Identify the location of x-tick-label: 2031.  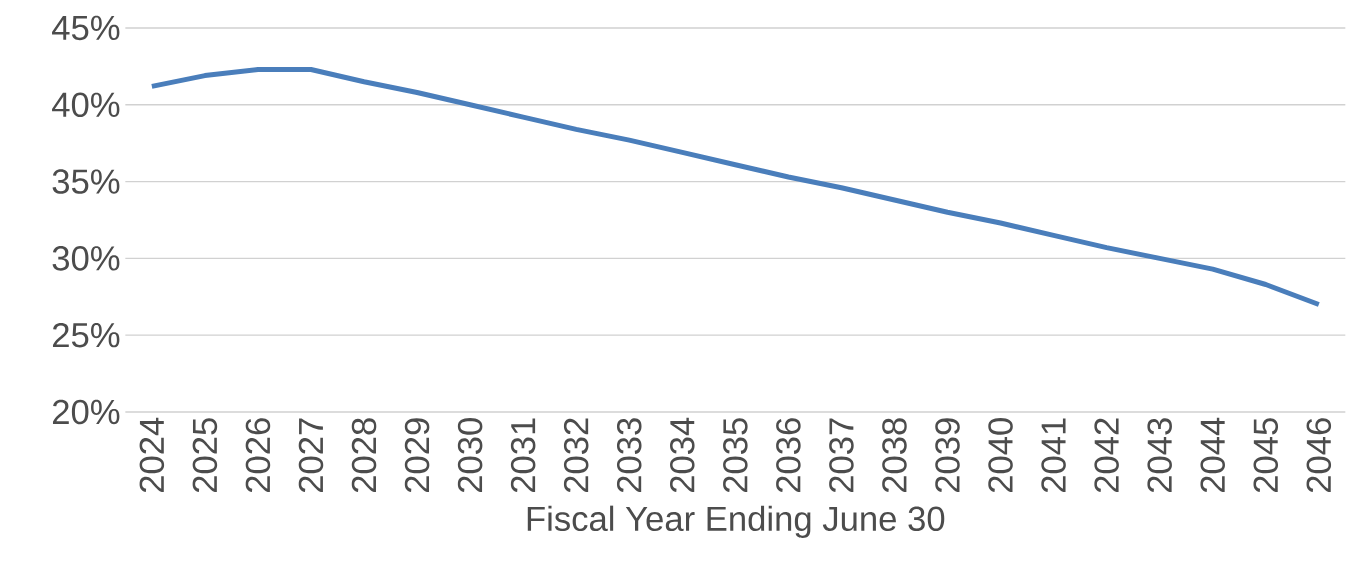
(523, 455).